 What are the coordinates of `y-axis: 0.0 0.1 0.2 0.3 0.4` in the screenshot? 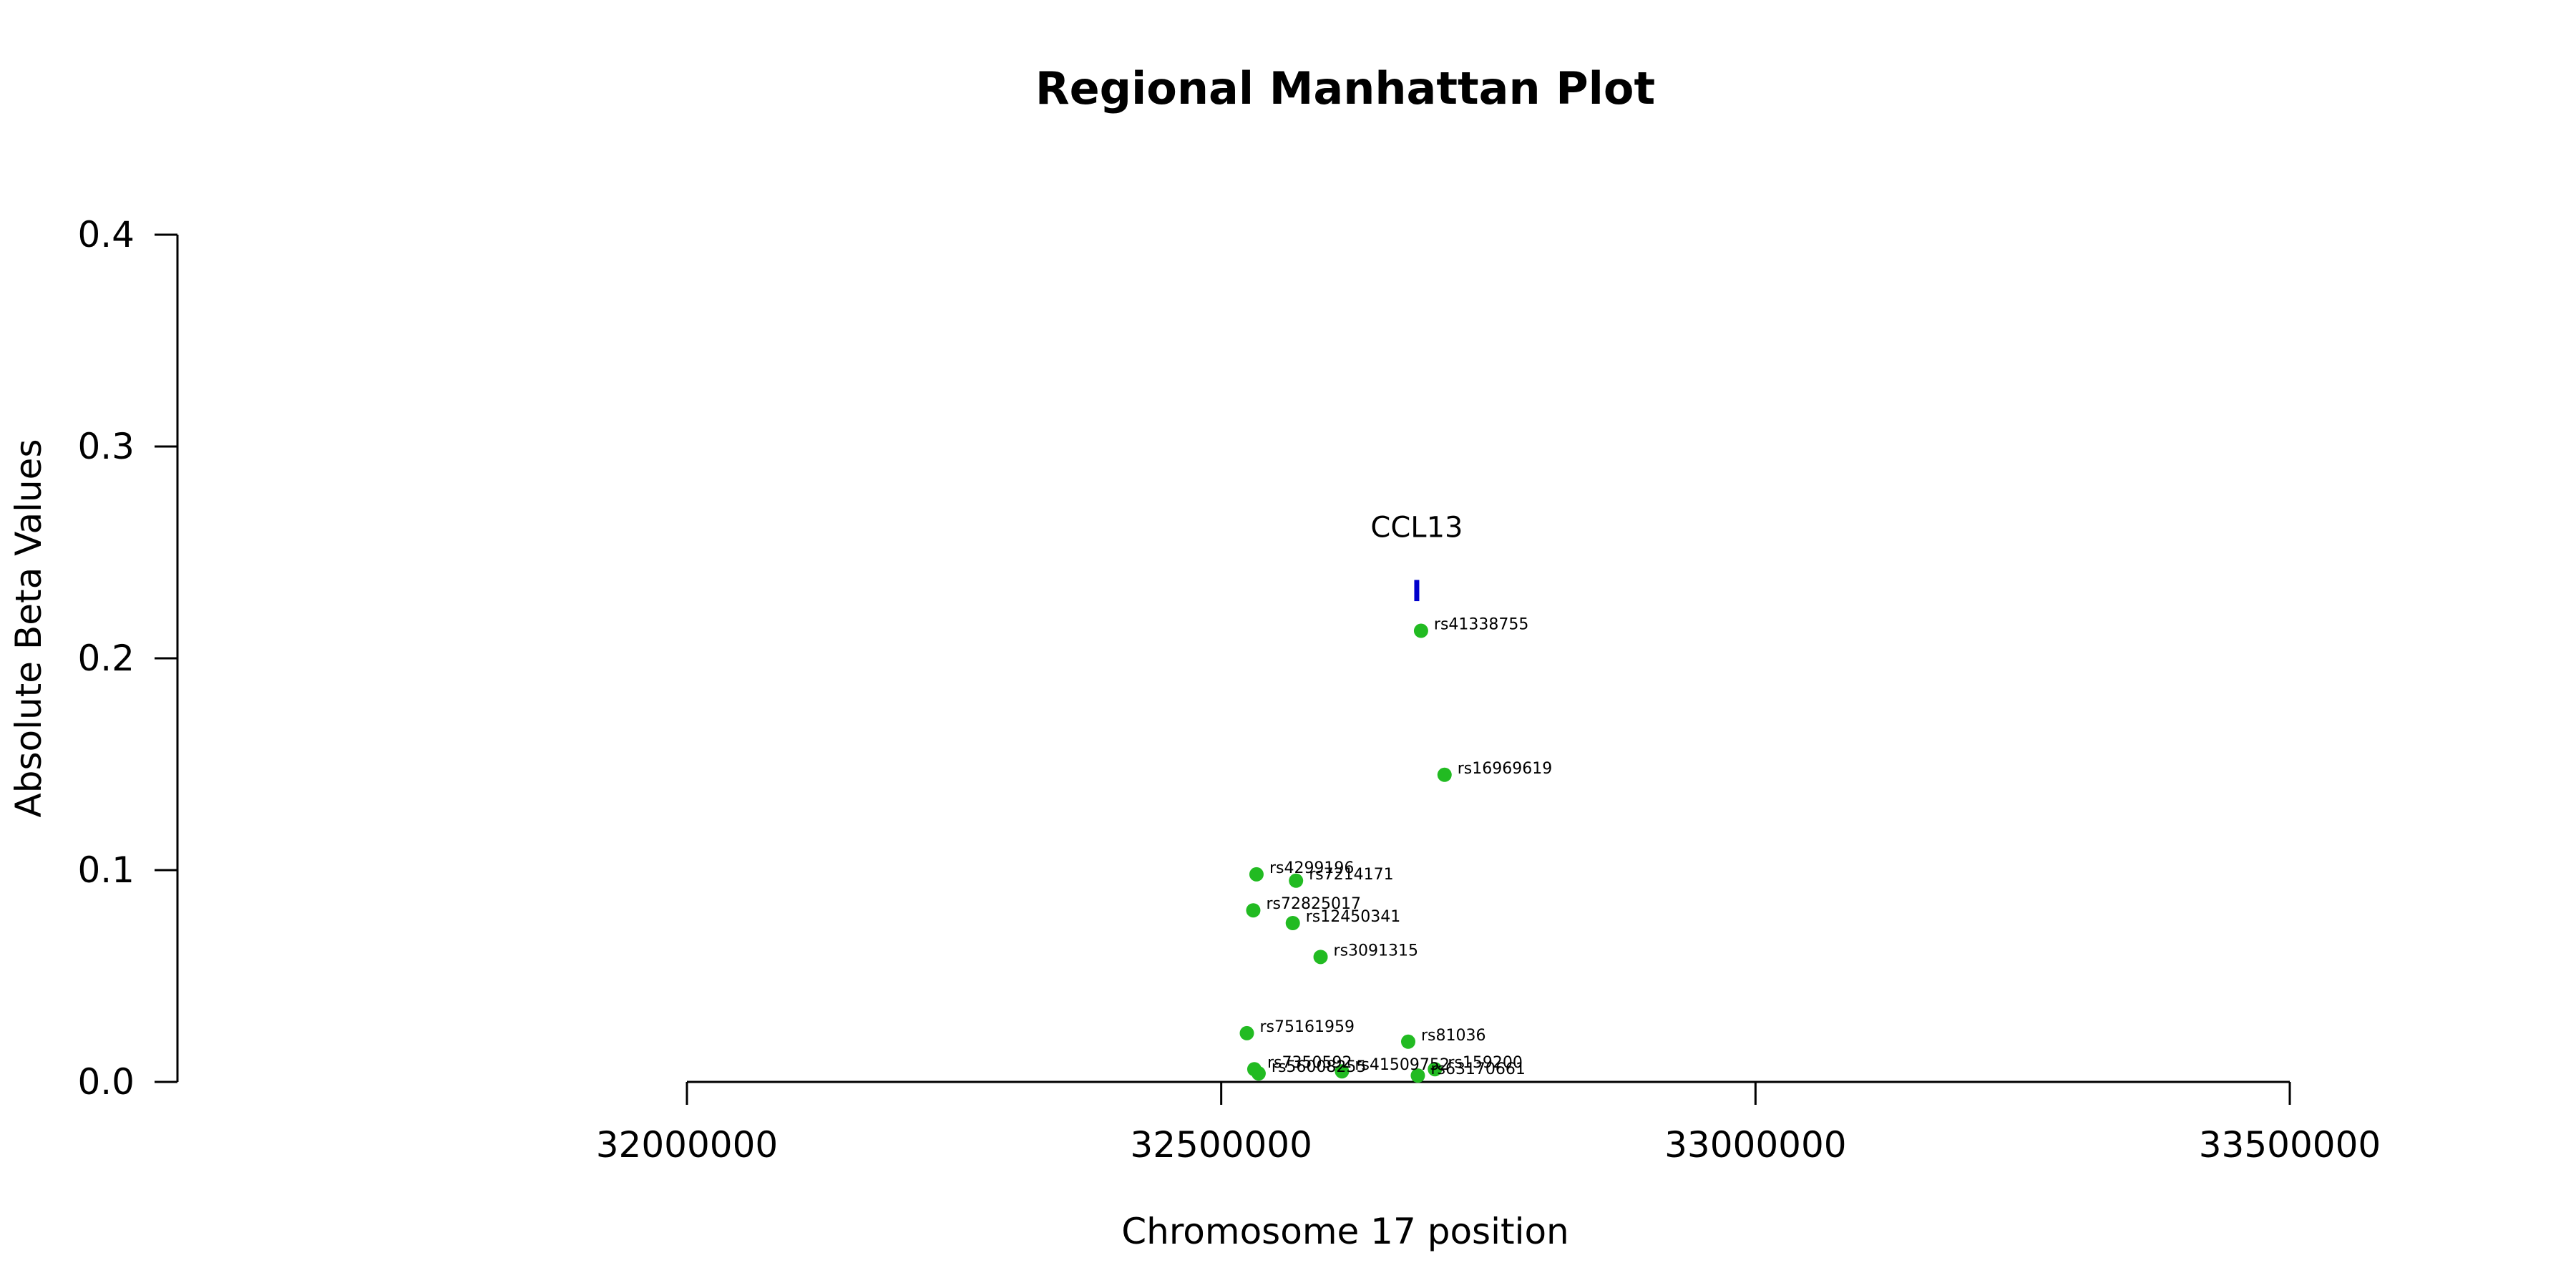 It's located at (128, 658).